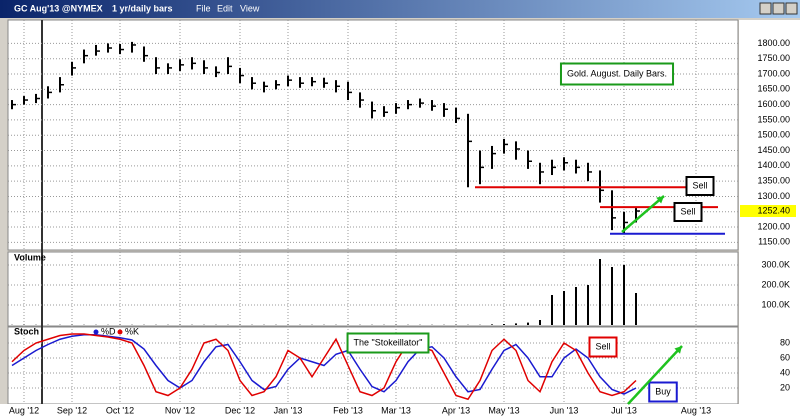  I want to click on annotation: Gold. August. Daily Bars., so click(617, 73).